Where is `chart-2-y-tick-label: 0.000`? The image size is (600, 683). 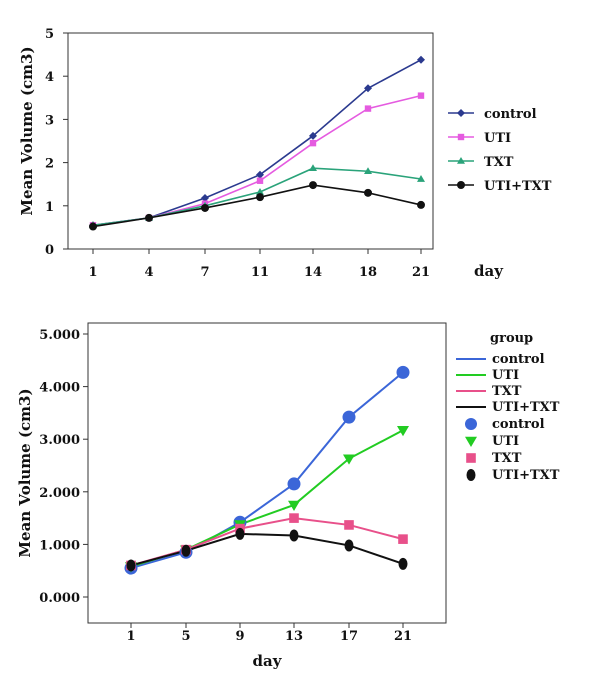
chart-2-y-tick-label: 0.000 is located at coordinates (59, 598).